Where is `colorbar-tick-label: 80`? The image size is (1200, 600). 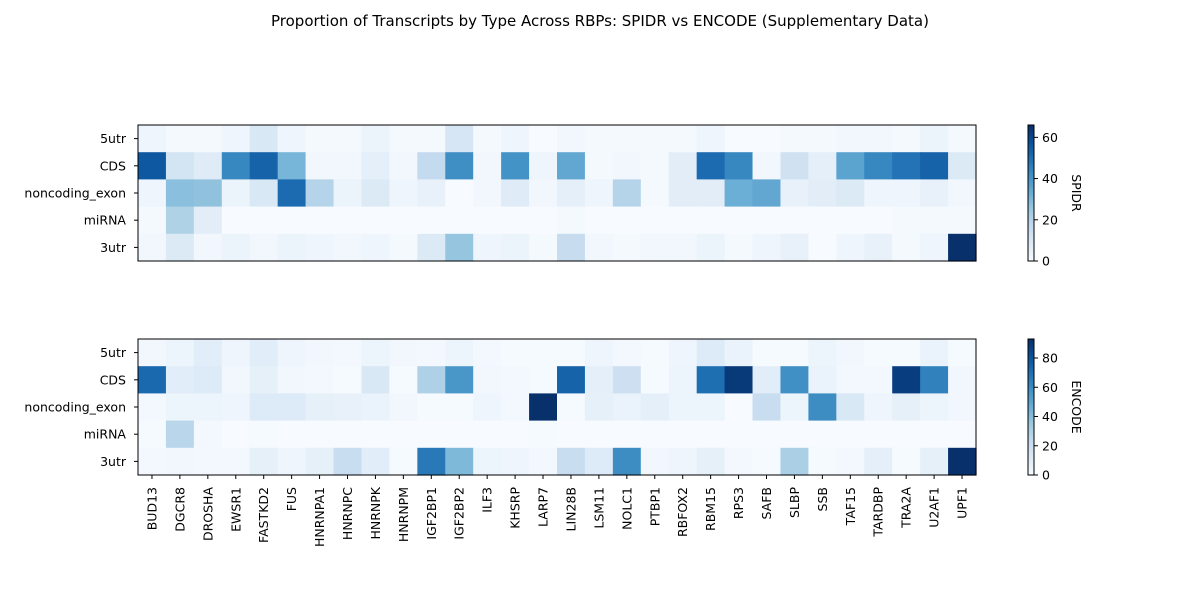 colorbar-tick-label: 80 is located at coordinates (1050, 358).